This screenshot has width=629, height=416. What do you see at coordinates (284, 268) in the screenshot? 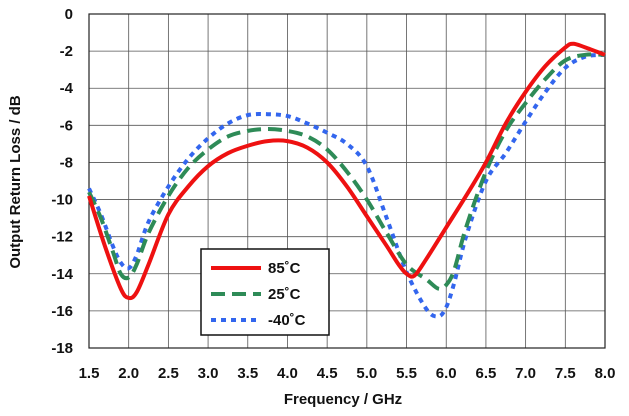
I see `legend-label-85c: 85˚C` at bounding box center [284, 268].